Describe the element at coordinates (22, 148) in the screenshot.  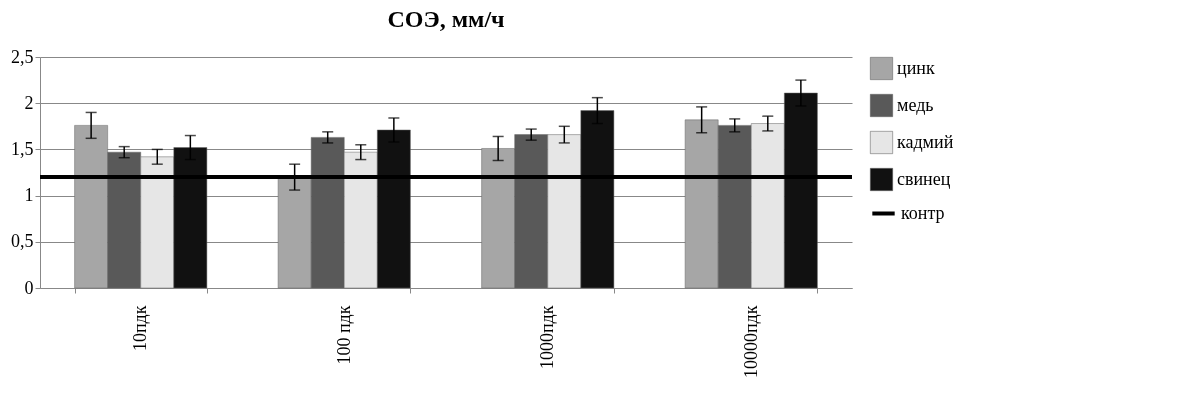
I see `y-tick-label: 1,5` at that location.